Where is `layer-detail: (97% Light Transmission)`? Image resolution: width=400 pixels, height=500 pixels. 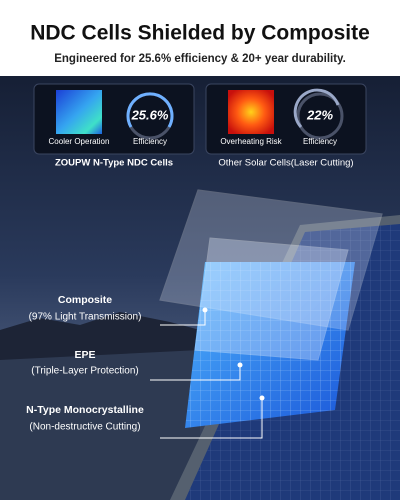
layer-detail: (97% Light Transmission) is located at coordinates (85, 317).